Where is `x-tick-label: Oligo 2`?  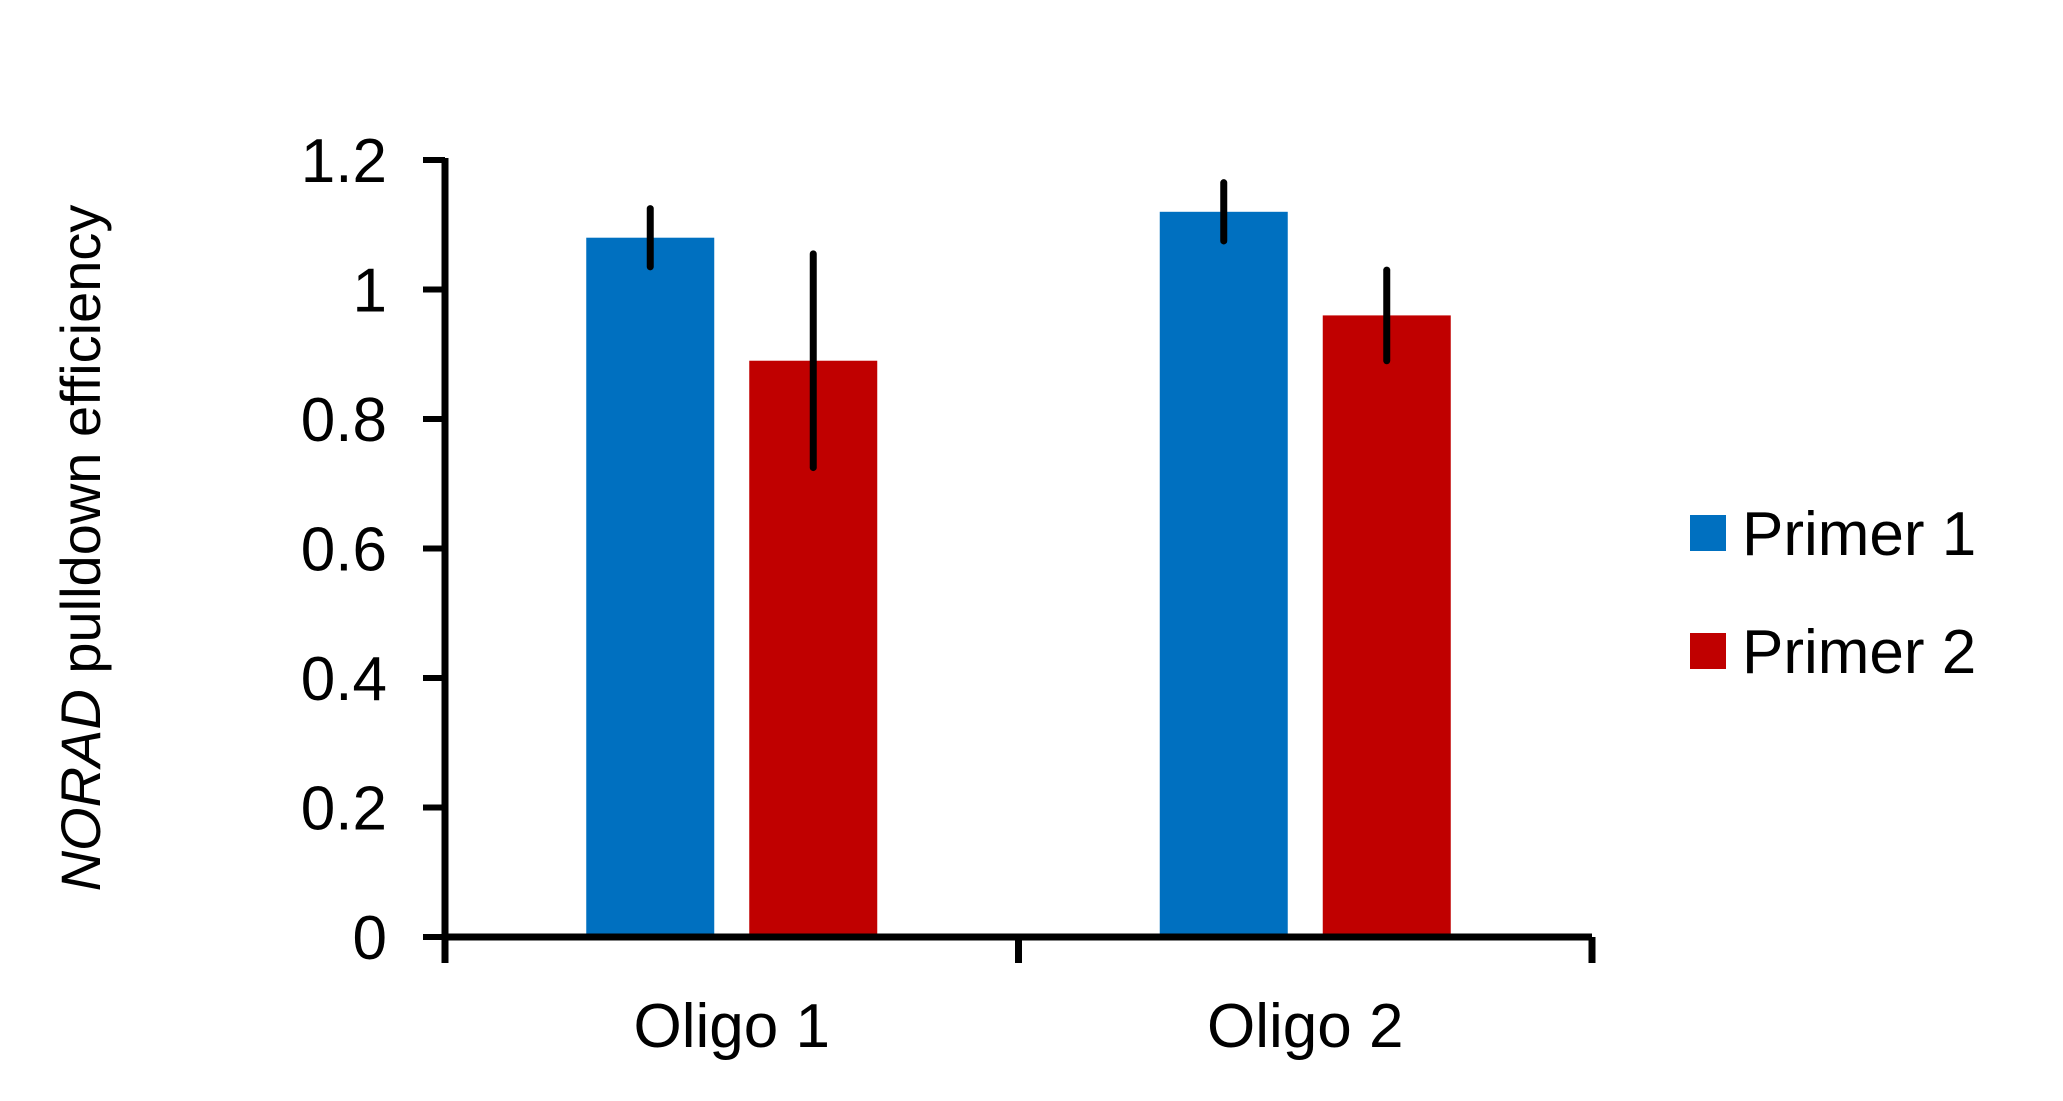
x-tick-label: Oligo 2 is located at coordinates (1305, 1026).